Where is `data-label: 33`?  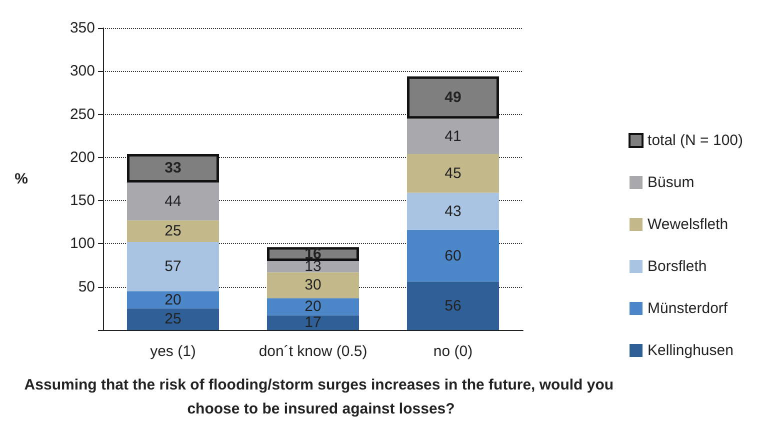
data-label: 33 is located at coordinates (173, 168).